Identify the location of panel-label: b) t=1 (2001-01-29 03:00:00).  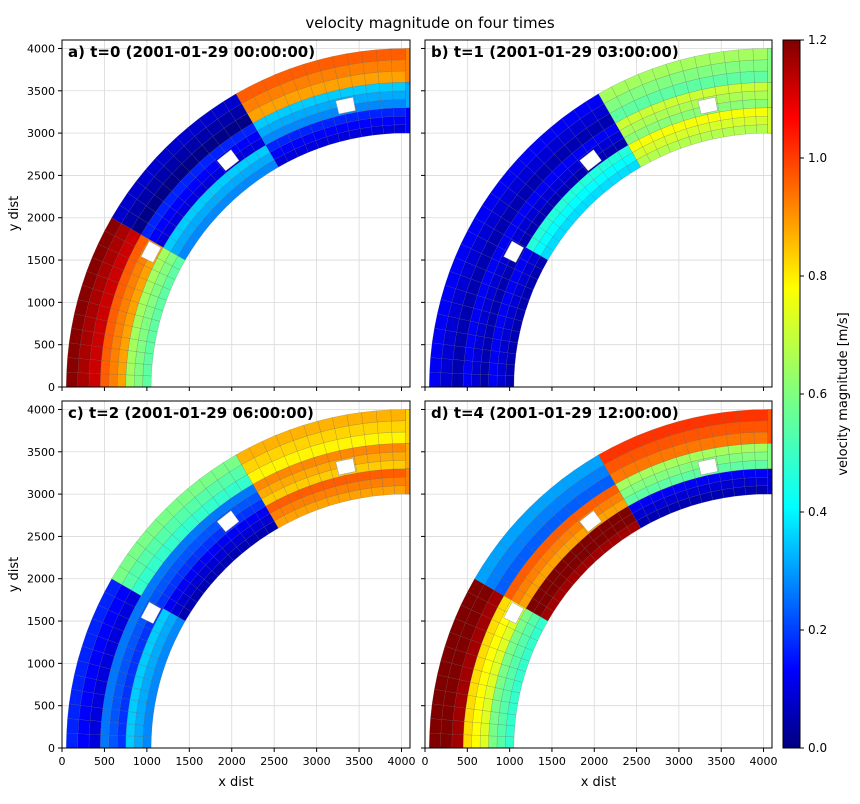
(555, 52).